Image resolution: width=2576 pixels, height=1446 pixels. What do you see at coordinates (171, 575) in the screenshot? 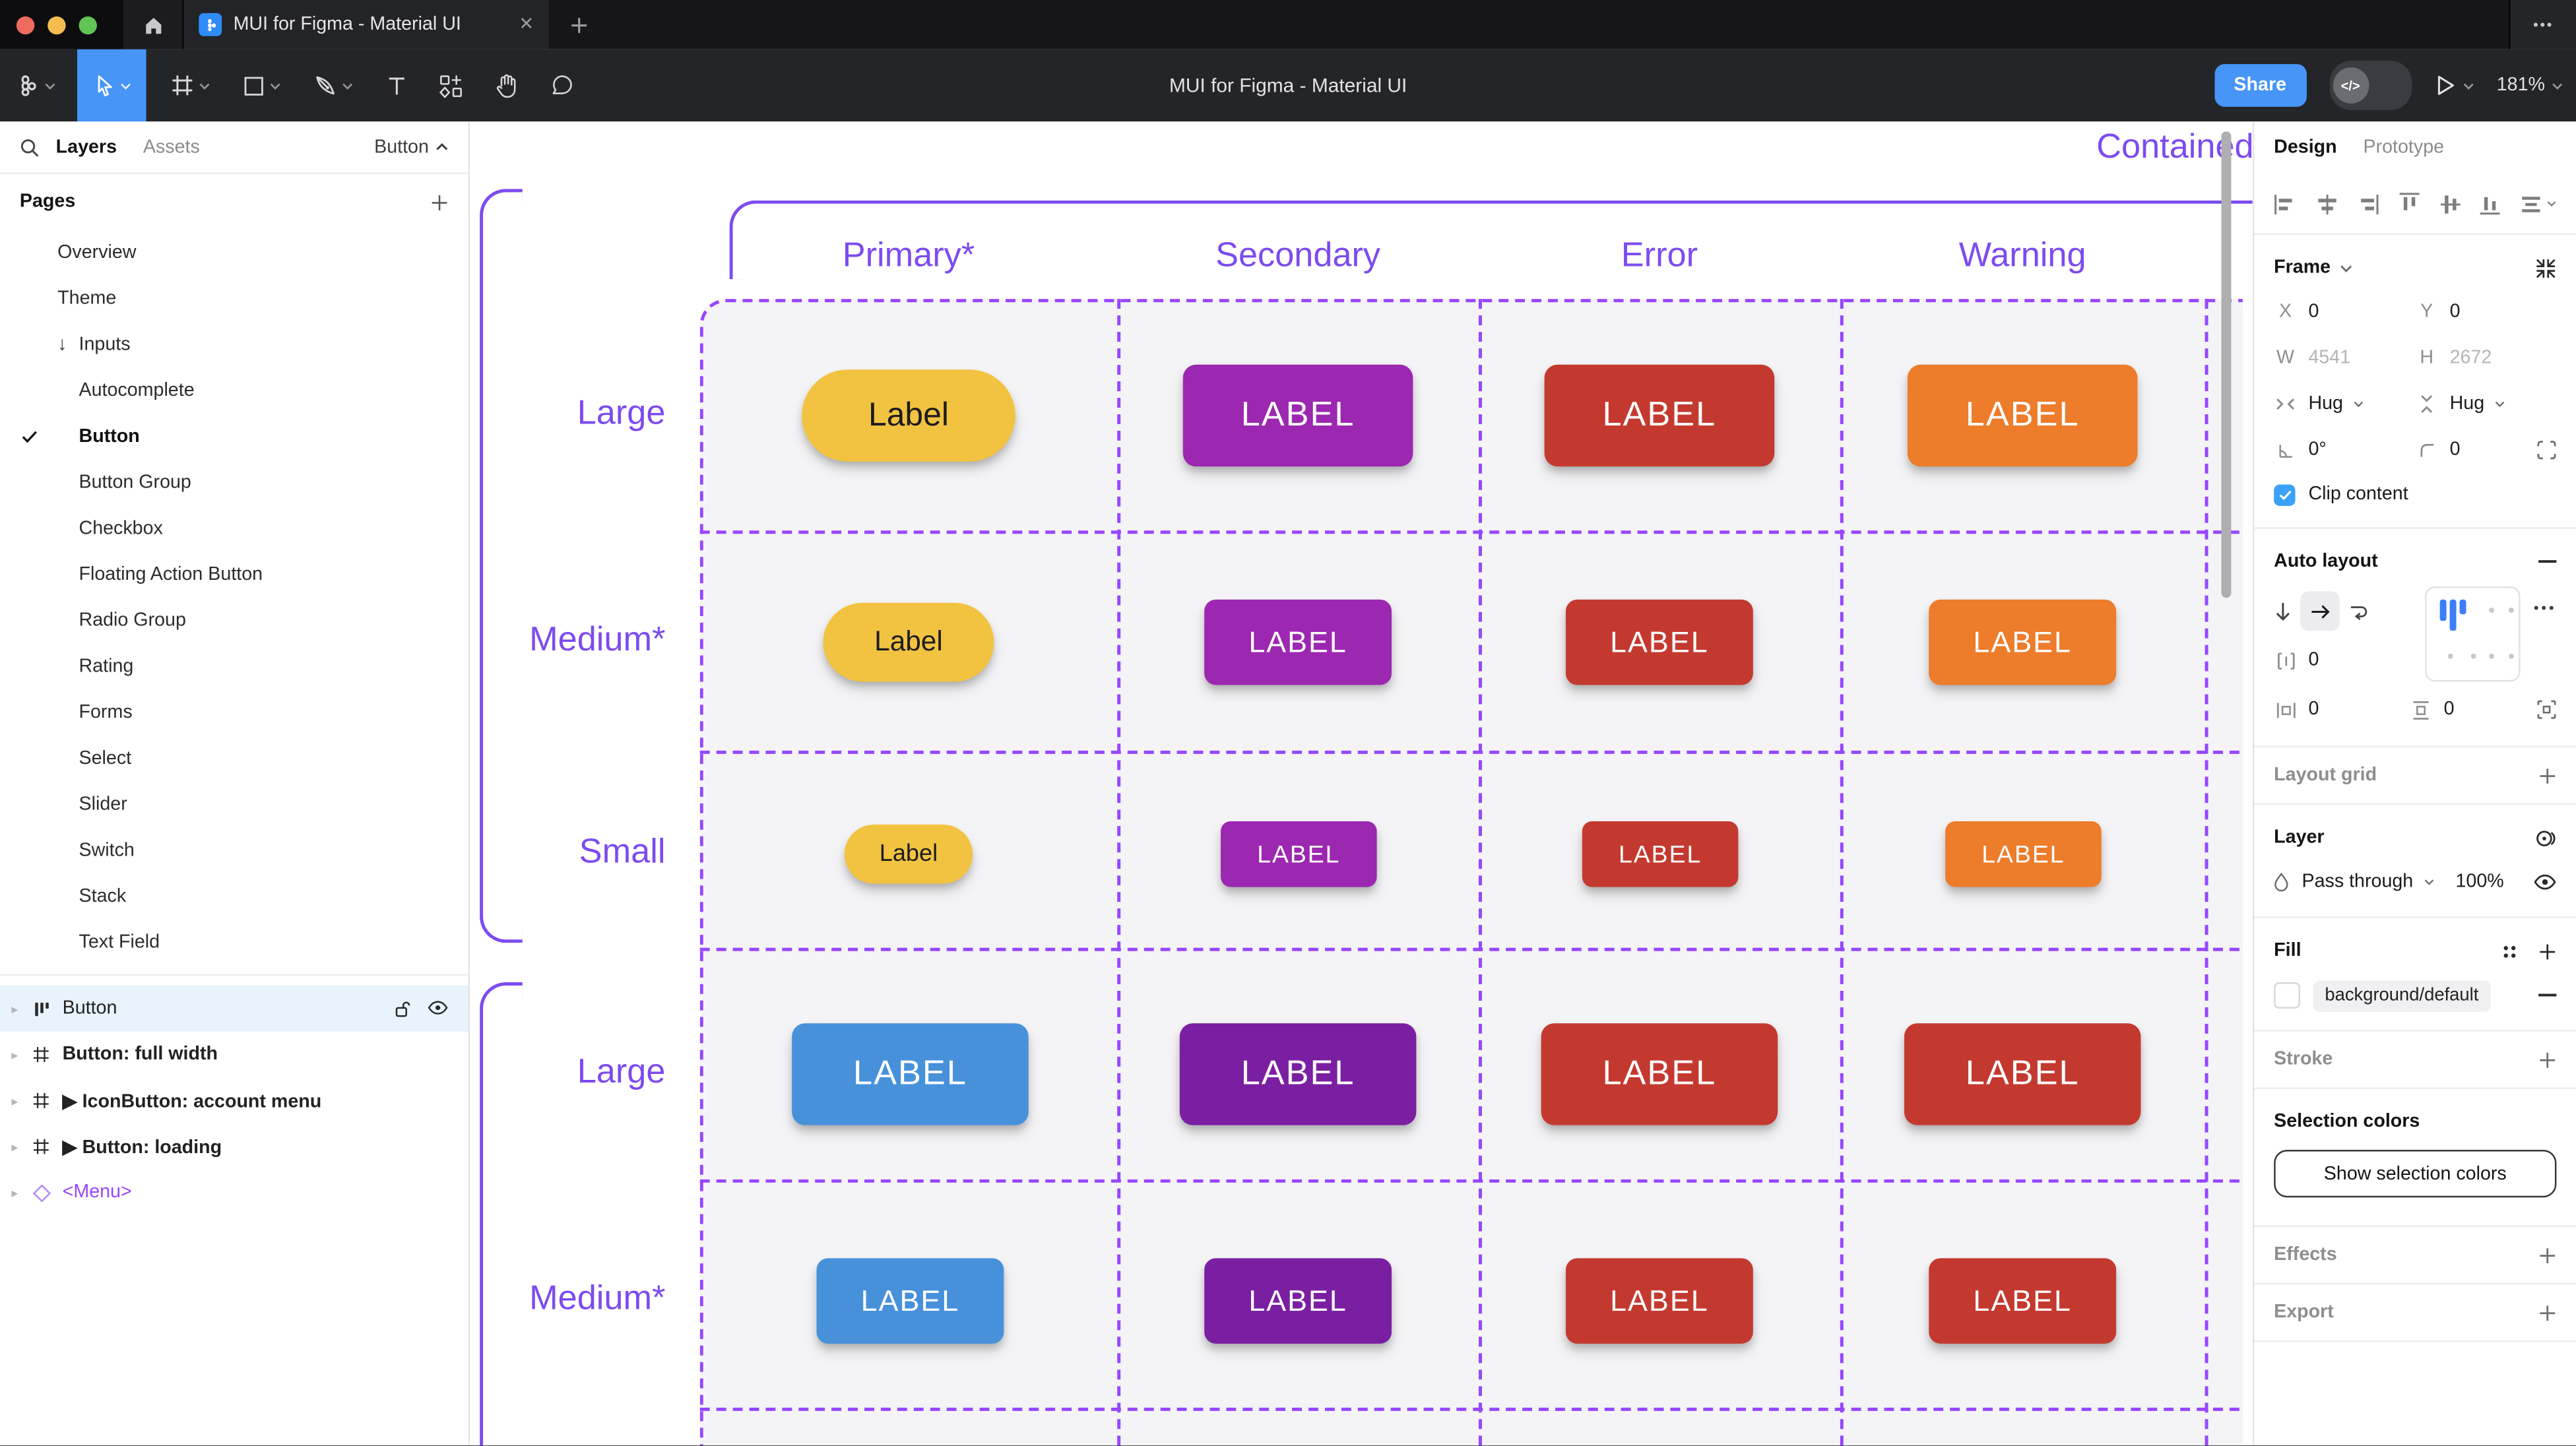
I see `page-item-floating-action-button: Floating Action Button` at bounding box center [171, 575].